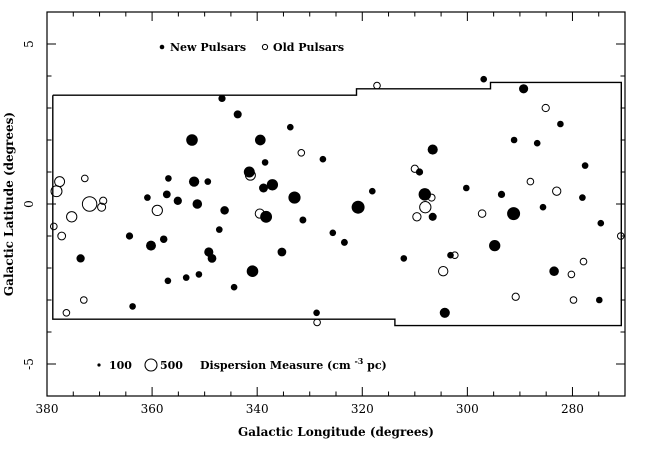 The image size is (654, 450). Describe the element at coordinates (99, 365) in the screenshot. I see `legend-size-small-marker` at that location.